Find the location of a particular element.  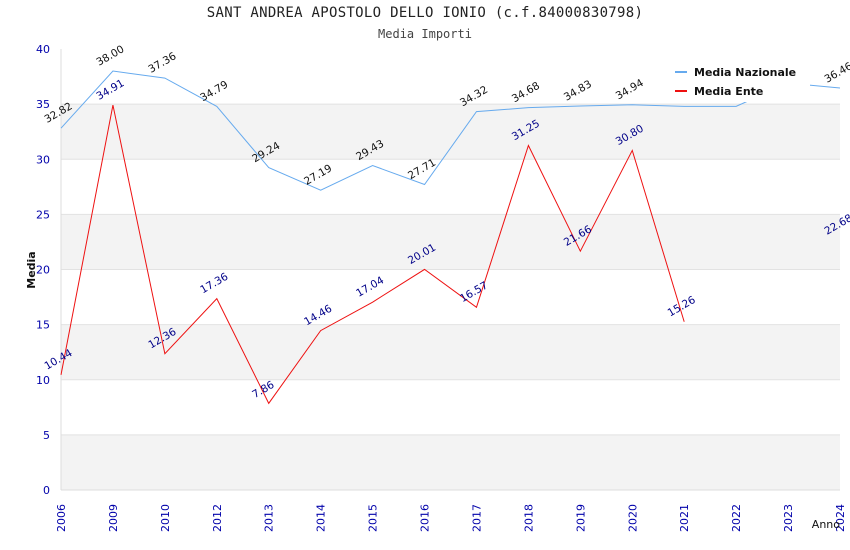

y-tick-label: 15 is located at coordinates (43, 325).